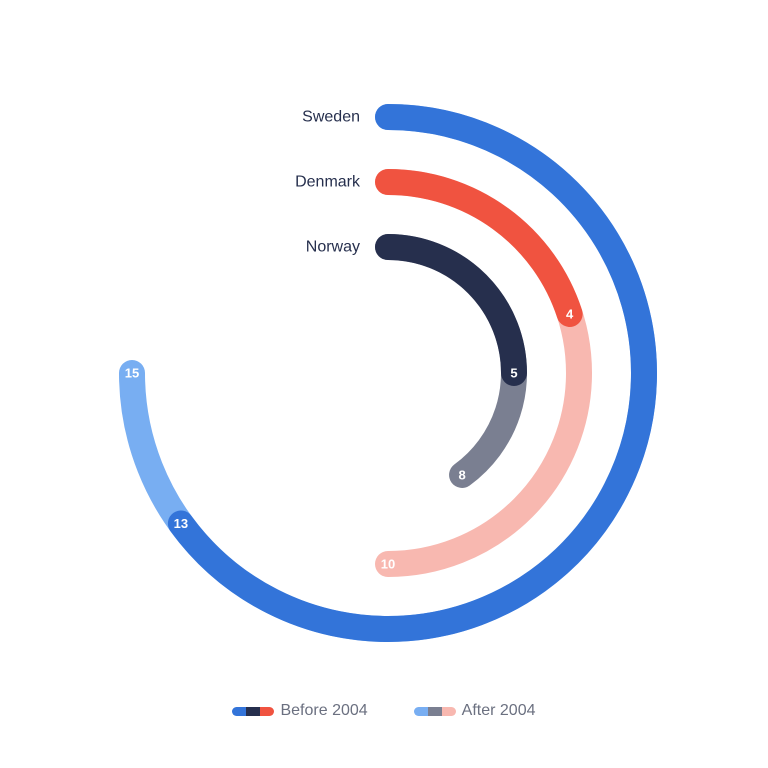  I want to click on legend-item-before: Before 2004, so click(300, 711).